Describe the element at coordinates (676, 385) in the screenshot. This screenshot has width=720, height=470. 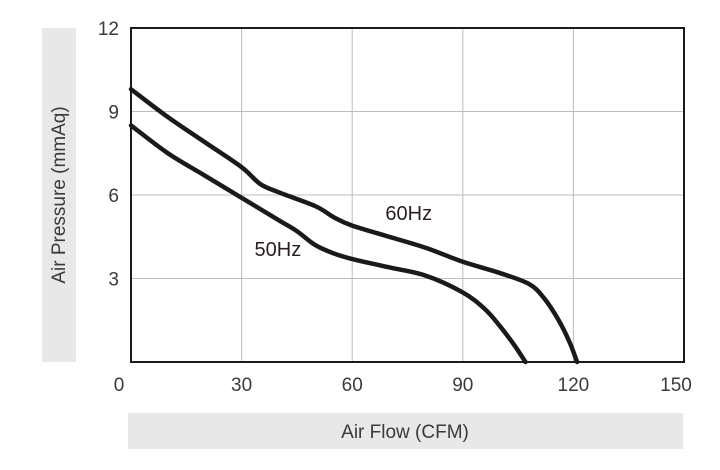
I see `x-tick-label: 150` at that location.